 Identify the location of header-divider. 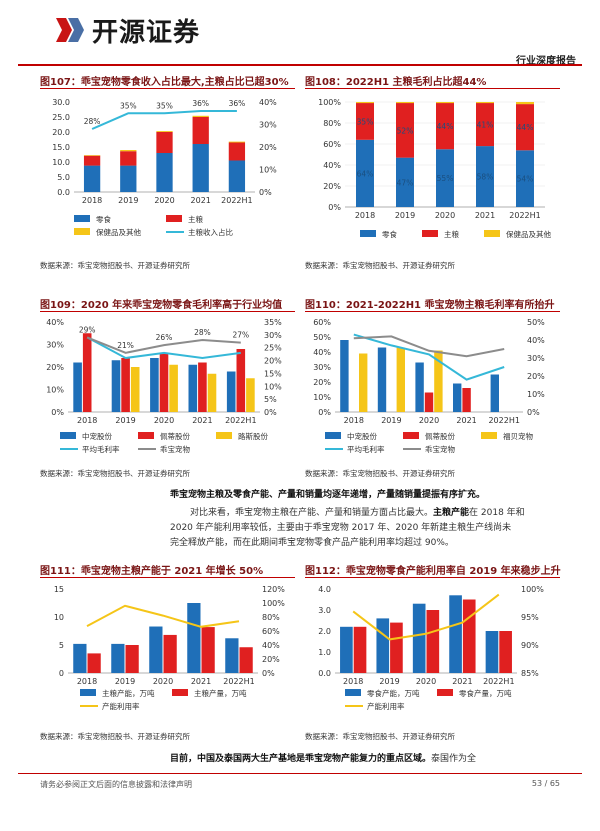
(300, 65).